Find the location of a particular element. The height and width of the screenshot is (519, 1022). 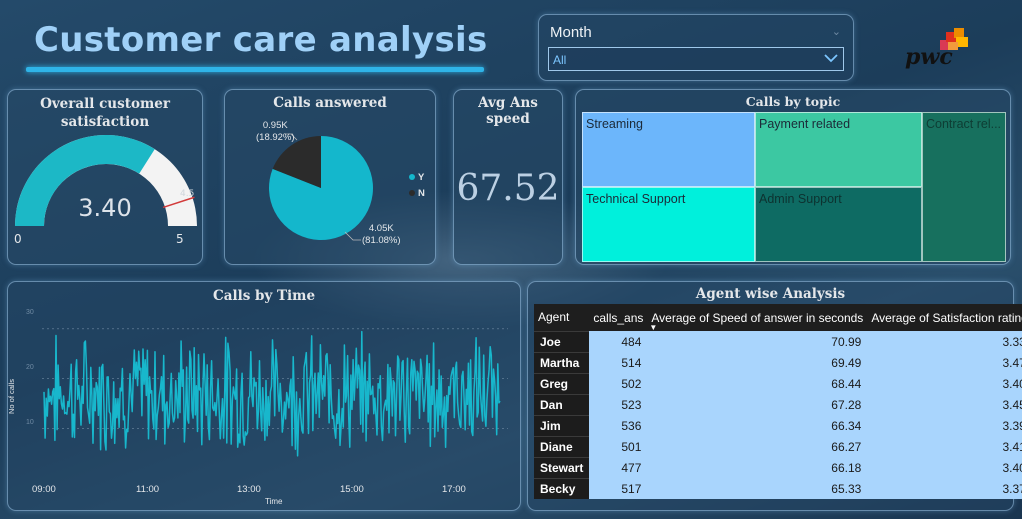

calls-ans-cell: 502 is located at coordinates (618, 383).